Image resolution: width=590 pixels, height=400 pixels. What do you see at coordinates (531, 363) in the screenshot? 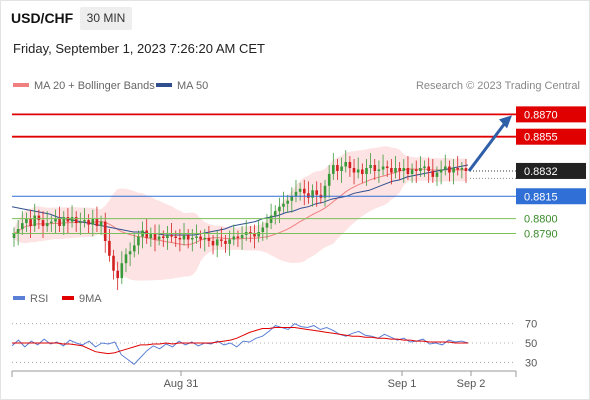
I see `rsi-tick-label: 30` at bounding box center [531, 363].